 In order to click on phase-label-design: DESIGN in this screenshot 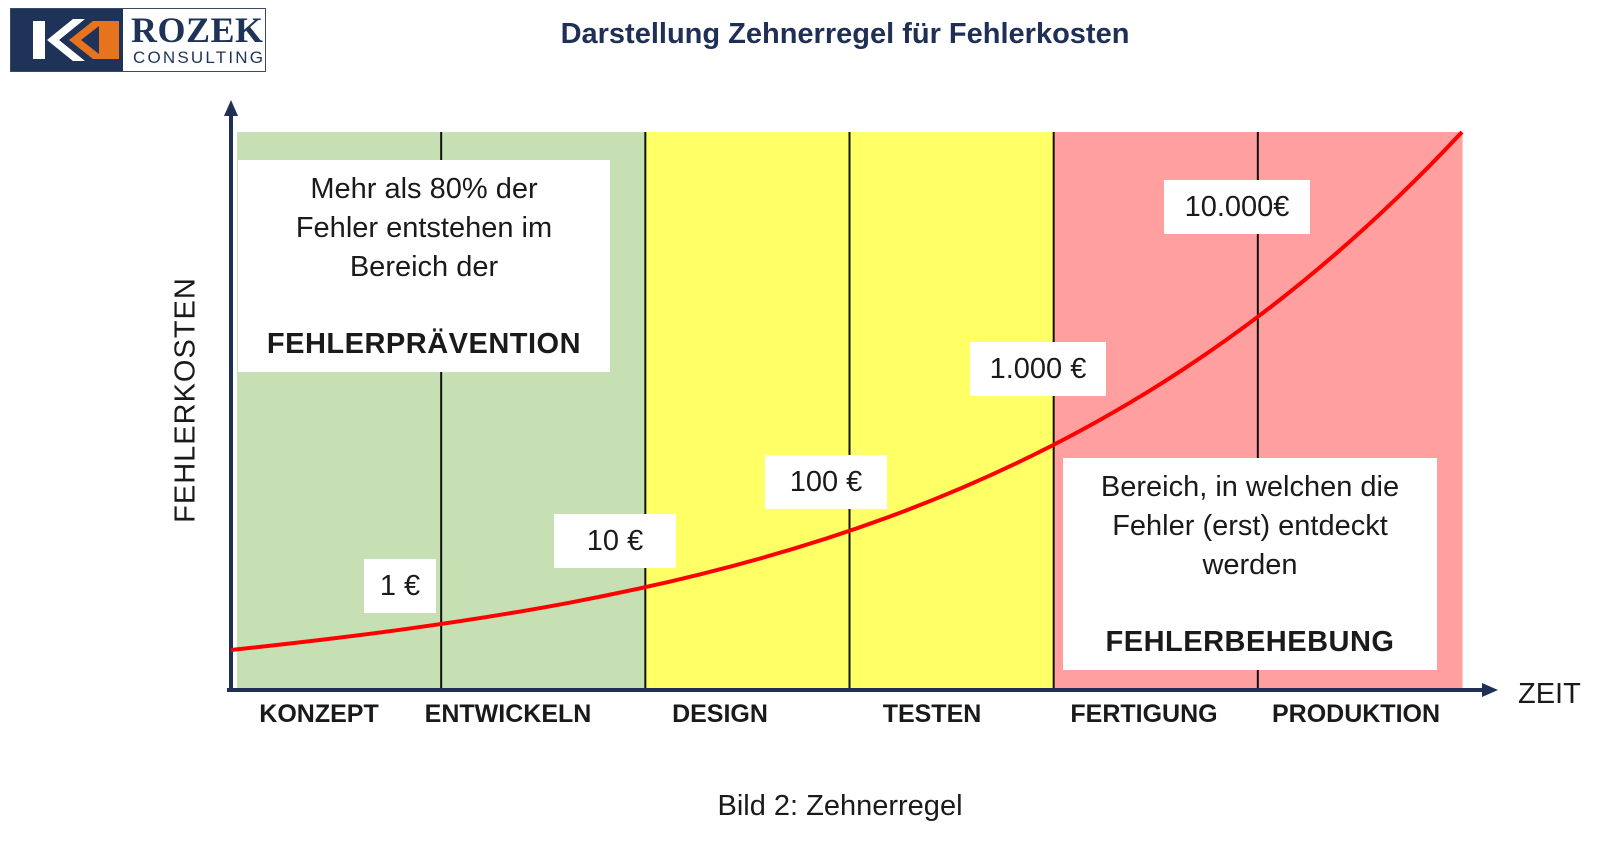, I will do `click(720, 714)`.